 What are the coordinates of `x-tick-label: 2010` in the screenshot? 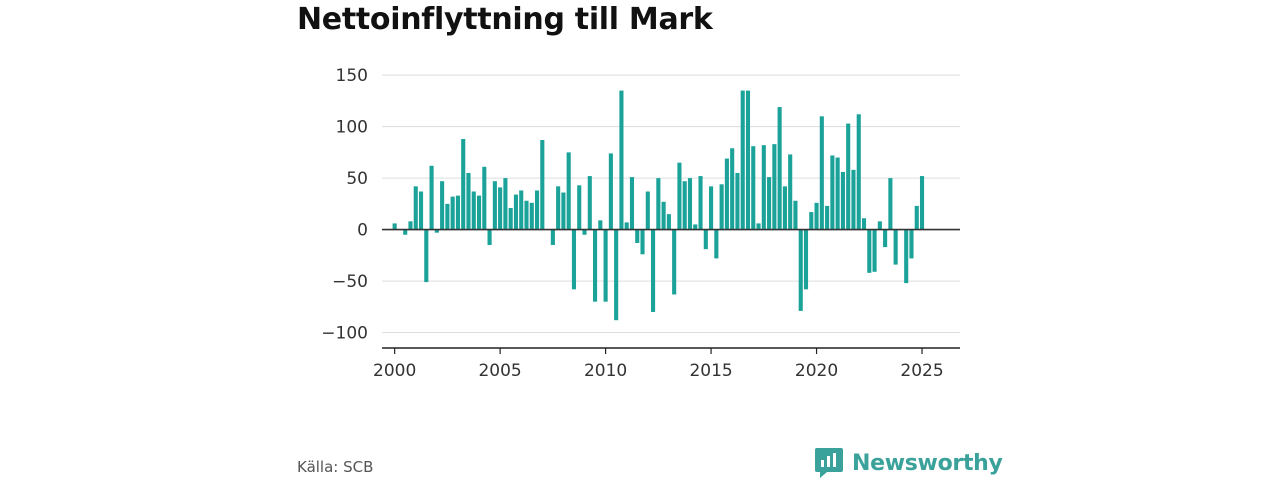 It's located at (605, 371).